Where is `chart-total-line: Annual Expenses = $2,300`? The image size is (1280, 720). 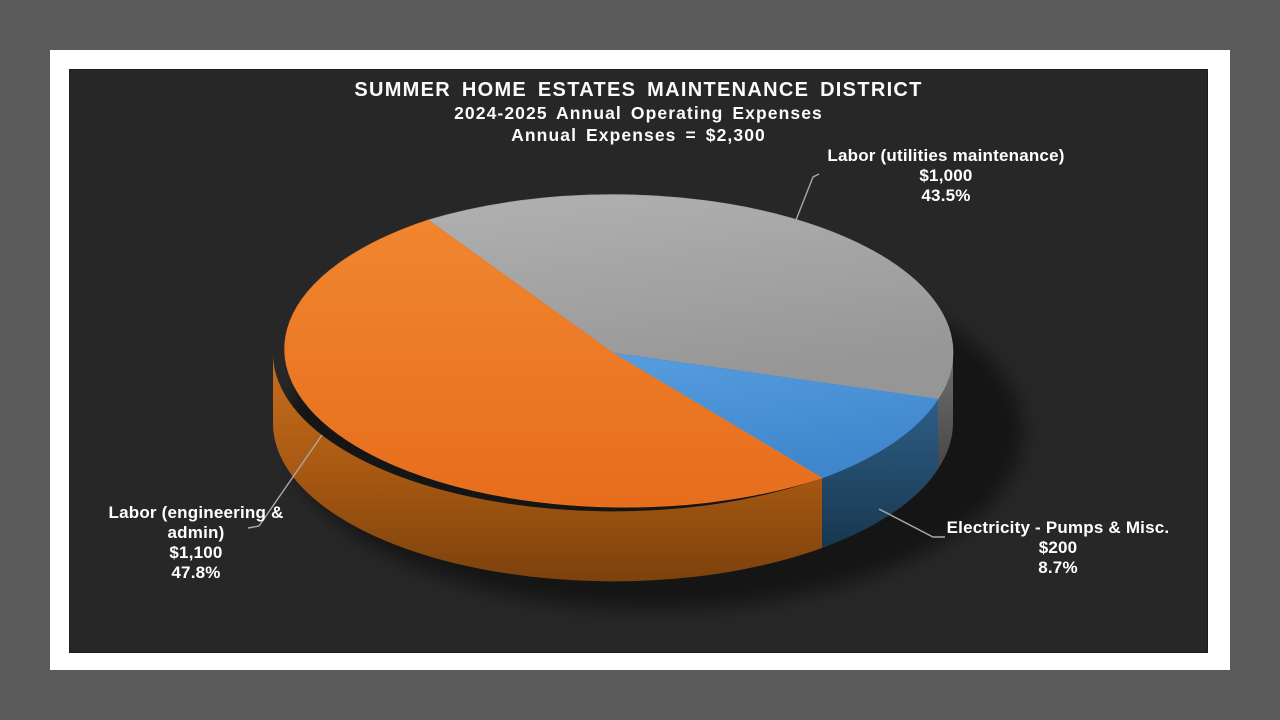 chart-total-line: Annual Expenses = $2,300 is located at coordinates (638, 135).